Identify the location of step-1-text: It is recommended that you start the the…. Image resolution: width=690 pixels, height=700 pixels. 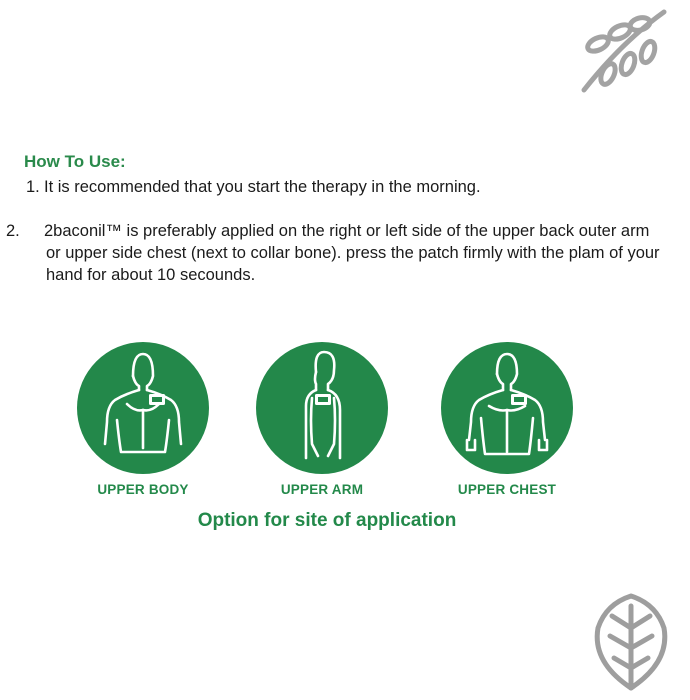
(262, 187).